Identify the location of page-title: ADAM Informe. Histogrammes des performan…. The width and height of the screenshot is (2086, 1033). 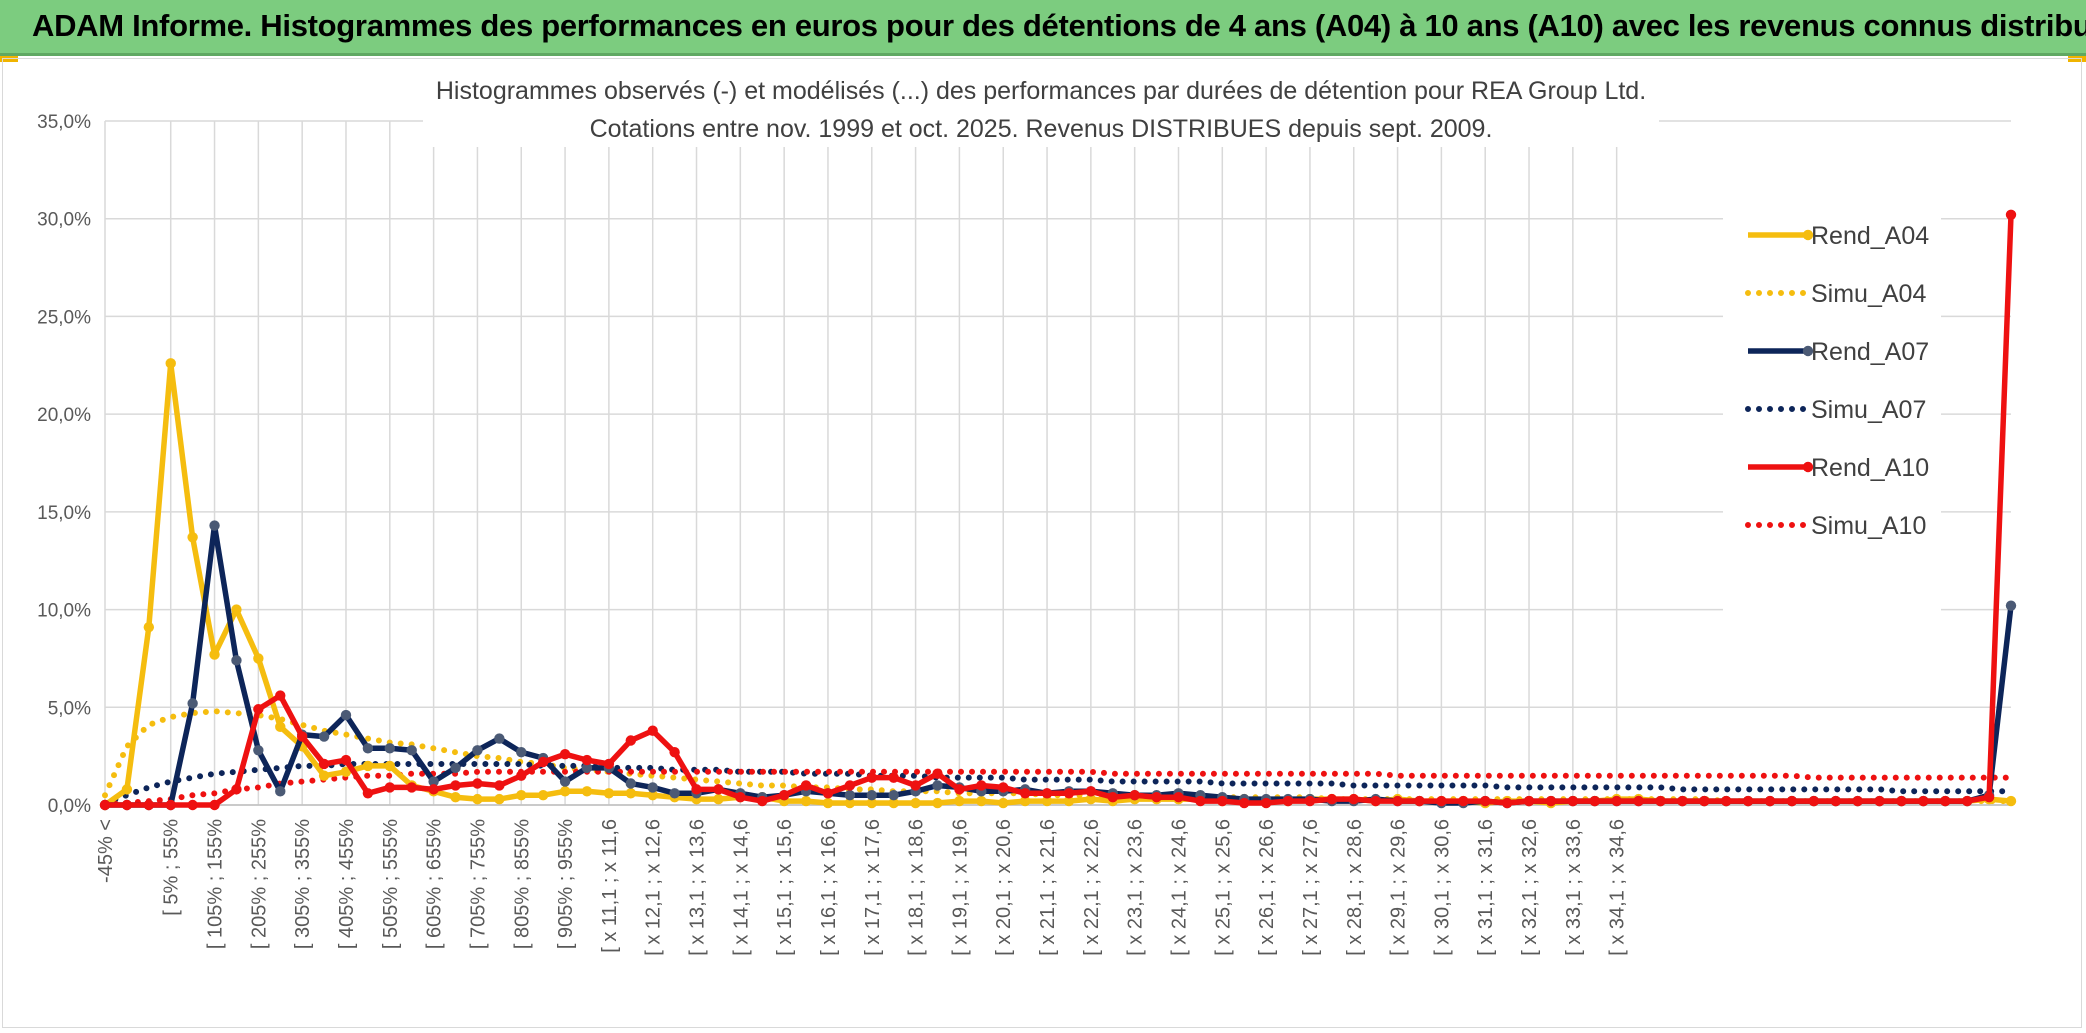
(1059, 25).